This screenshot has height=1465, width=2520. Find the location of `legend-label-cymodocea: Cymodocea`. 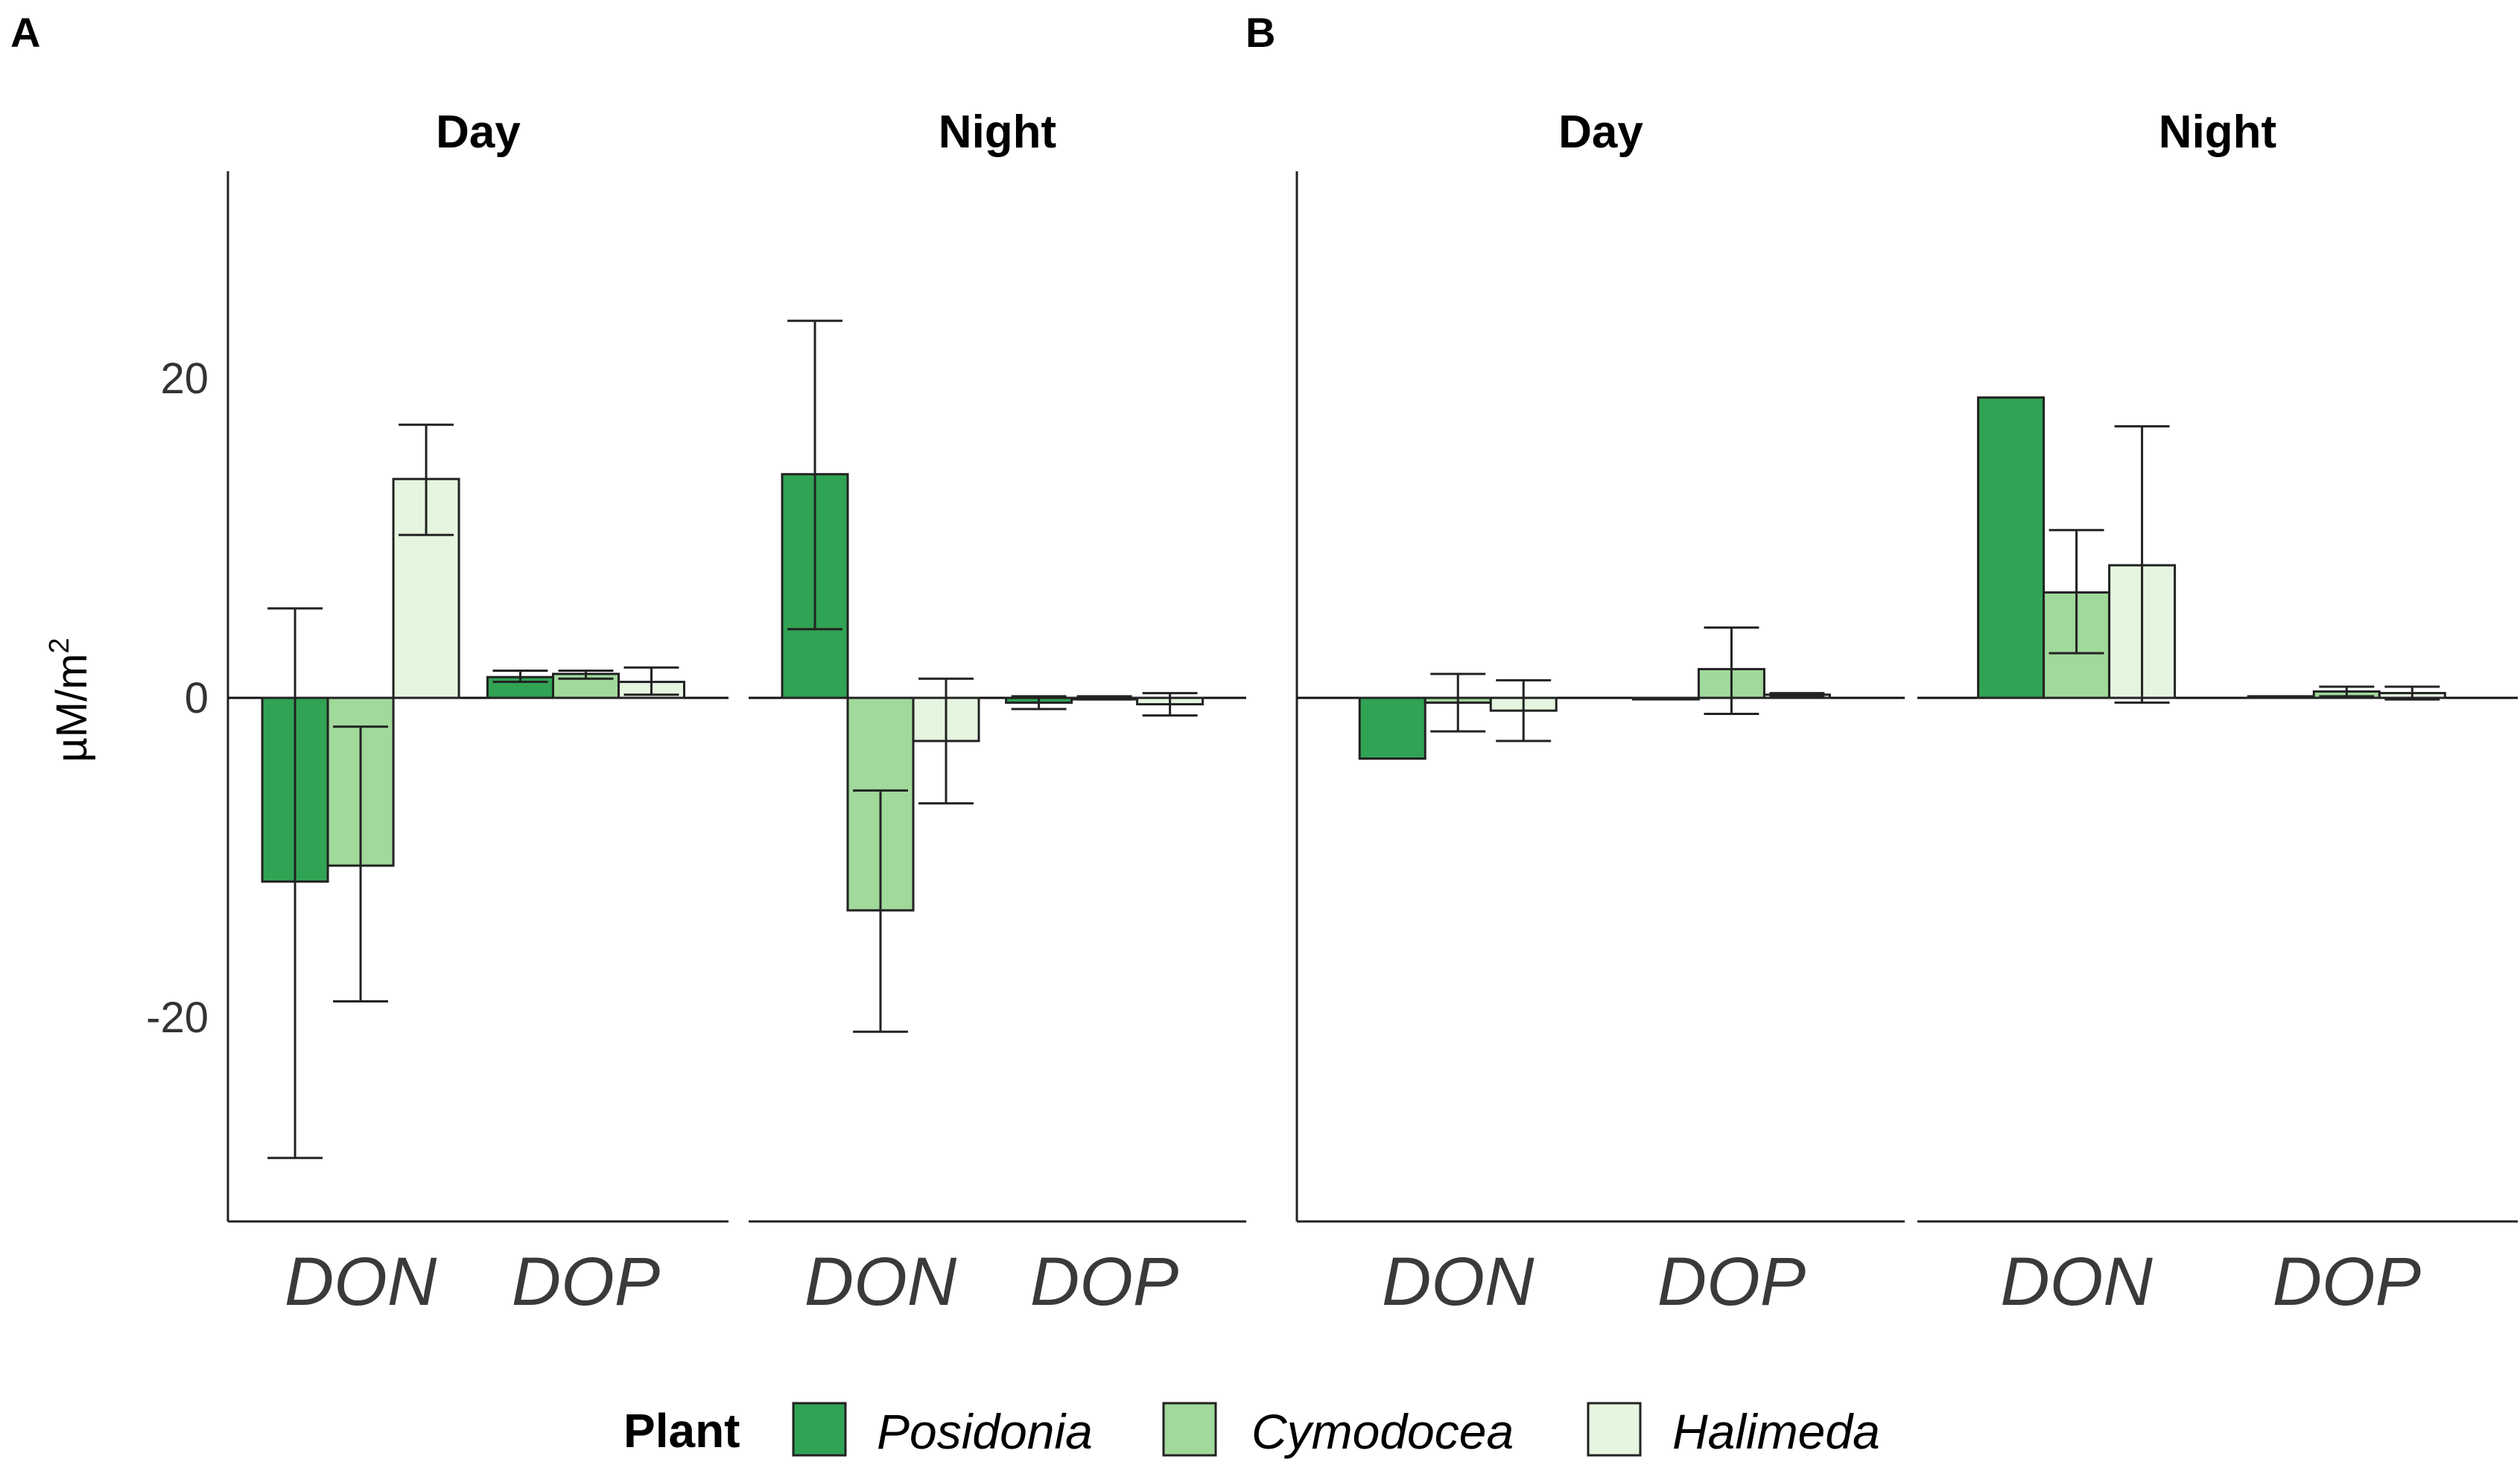

legend-label-cymodocea: Cymodocea is located at coordinates (1382, 1431).